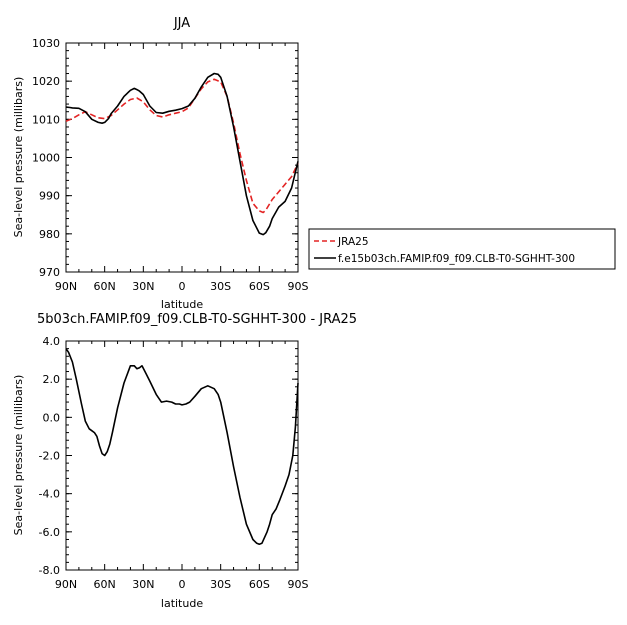  I want to click on top-x-tick-label: 90N, so click(66, 286).